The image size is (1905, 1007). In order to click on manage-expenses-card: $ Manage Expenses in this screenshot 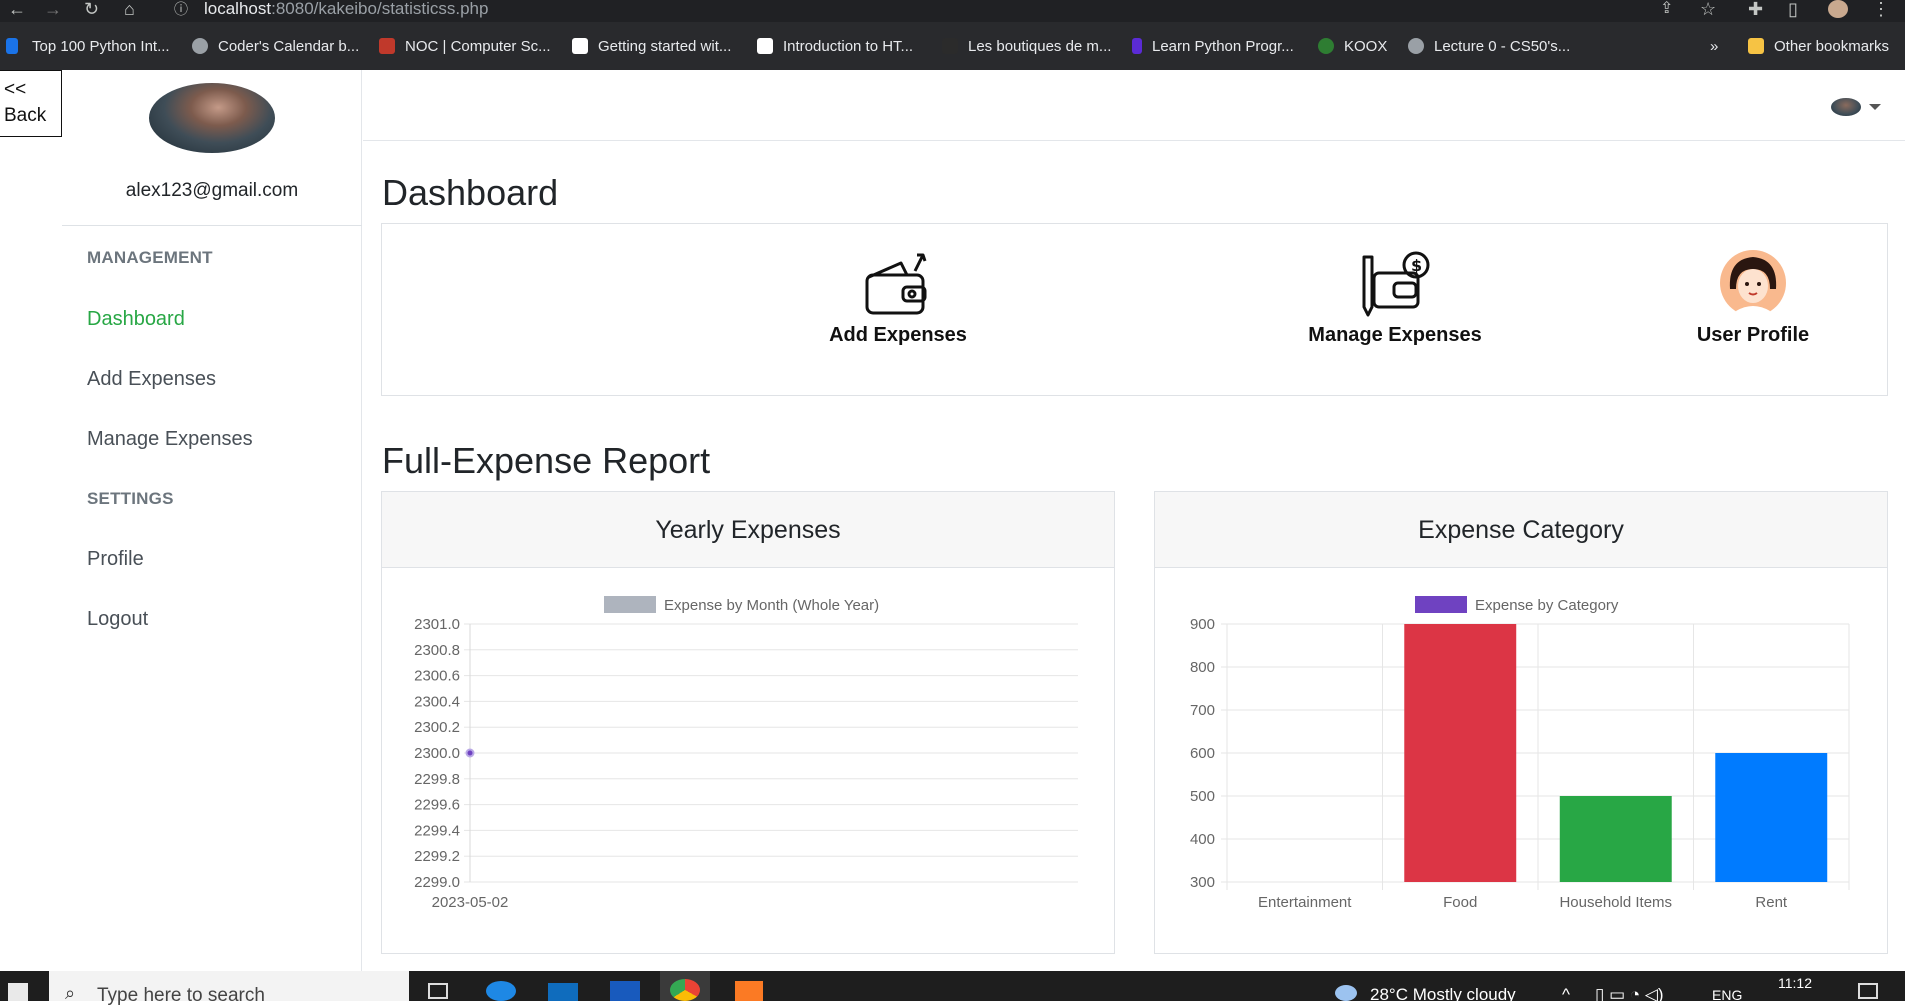, I will do `click(1395, 310)`.